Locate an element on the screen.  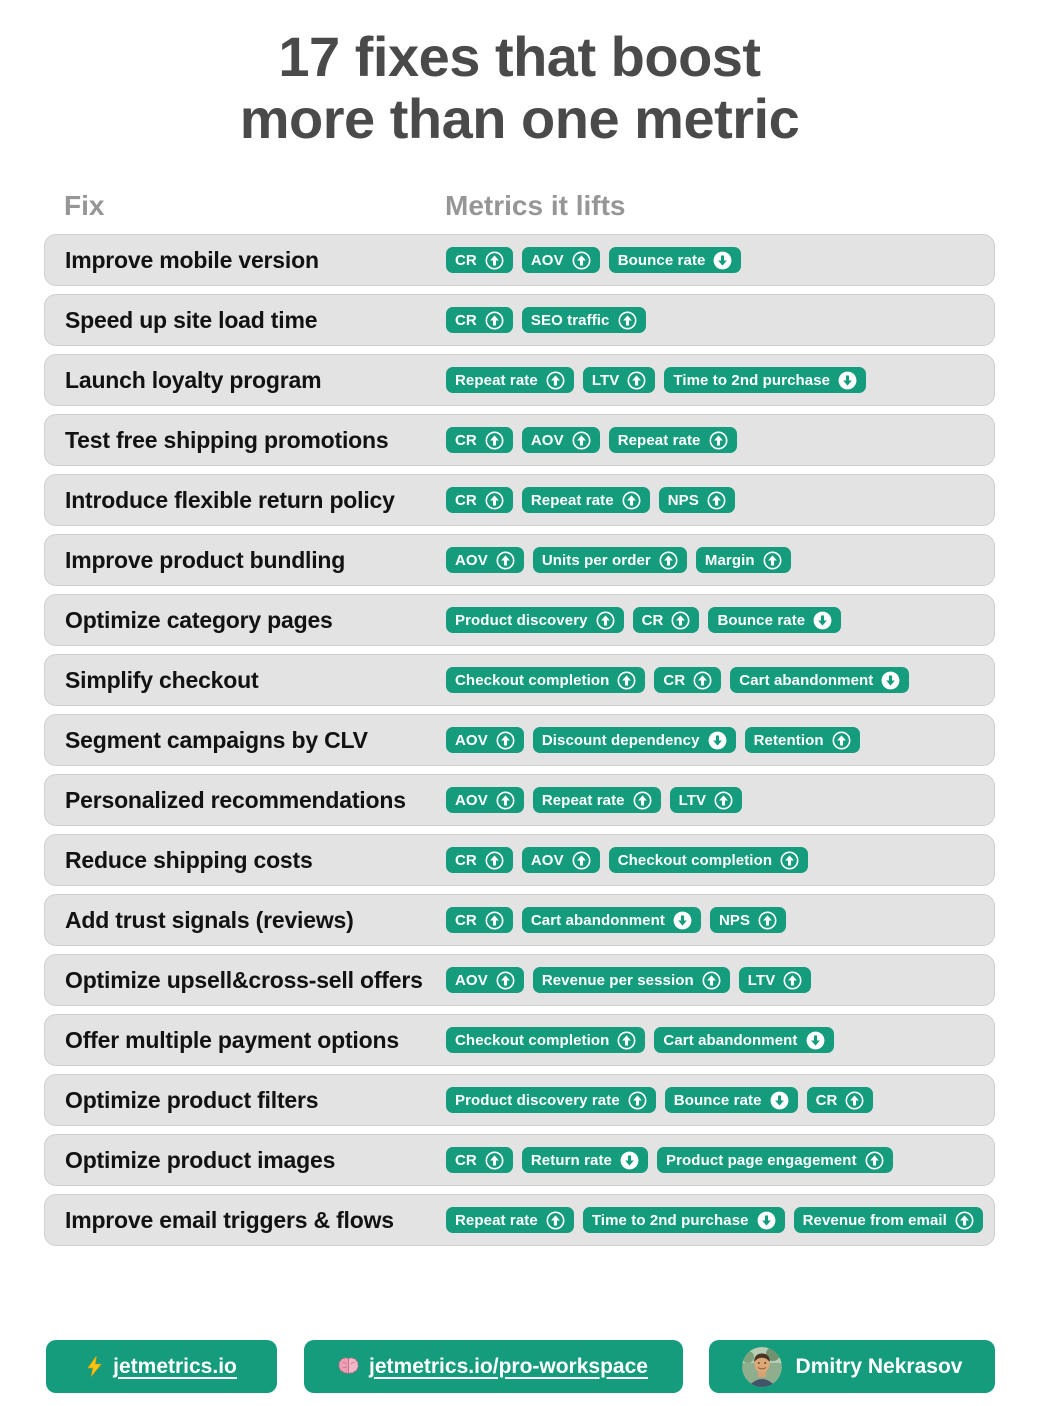
fix-label: Segment campaigns by CLV is located at coordinates (216, 739).